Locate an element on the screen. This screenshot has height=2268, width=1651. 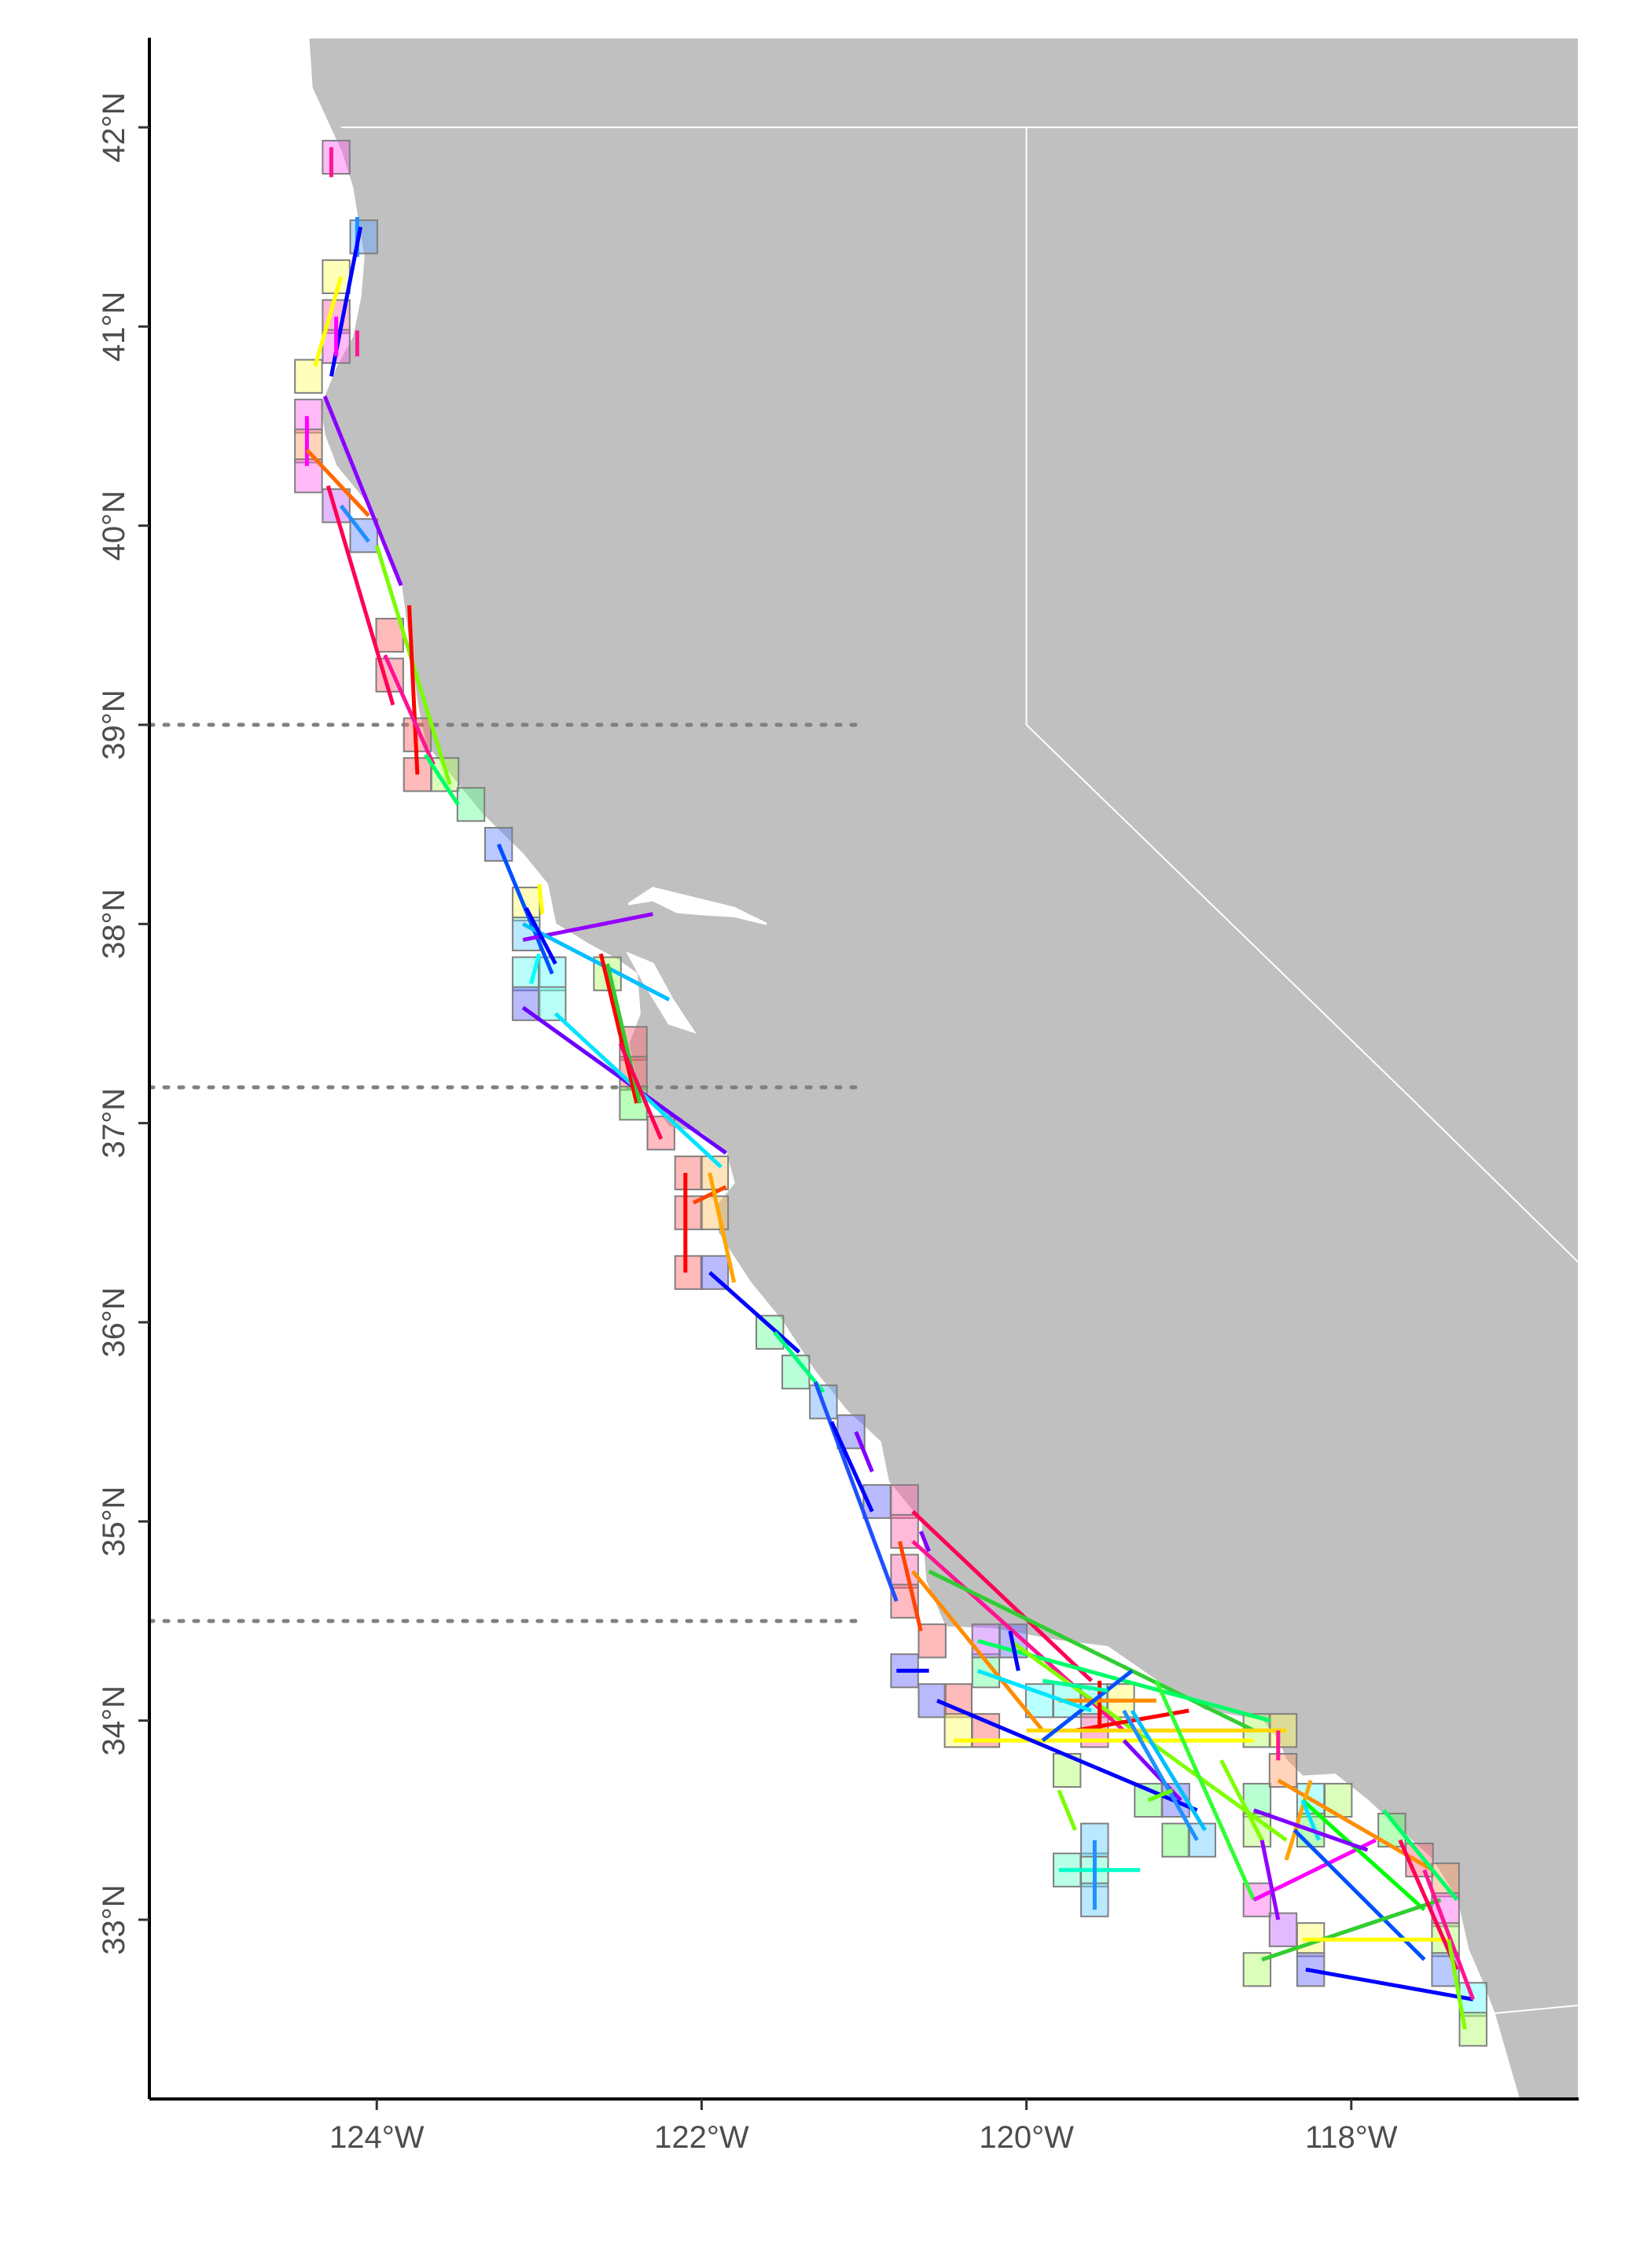
y-tick-label: 41°N is located at coordinates (114, 327).